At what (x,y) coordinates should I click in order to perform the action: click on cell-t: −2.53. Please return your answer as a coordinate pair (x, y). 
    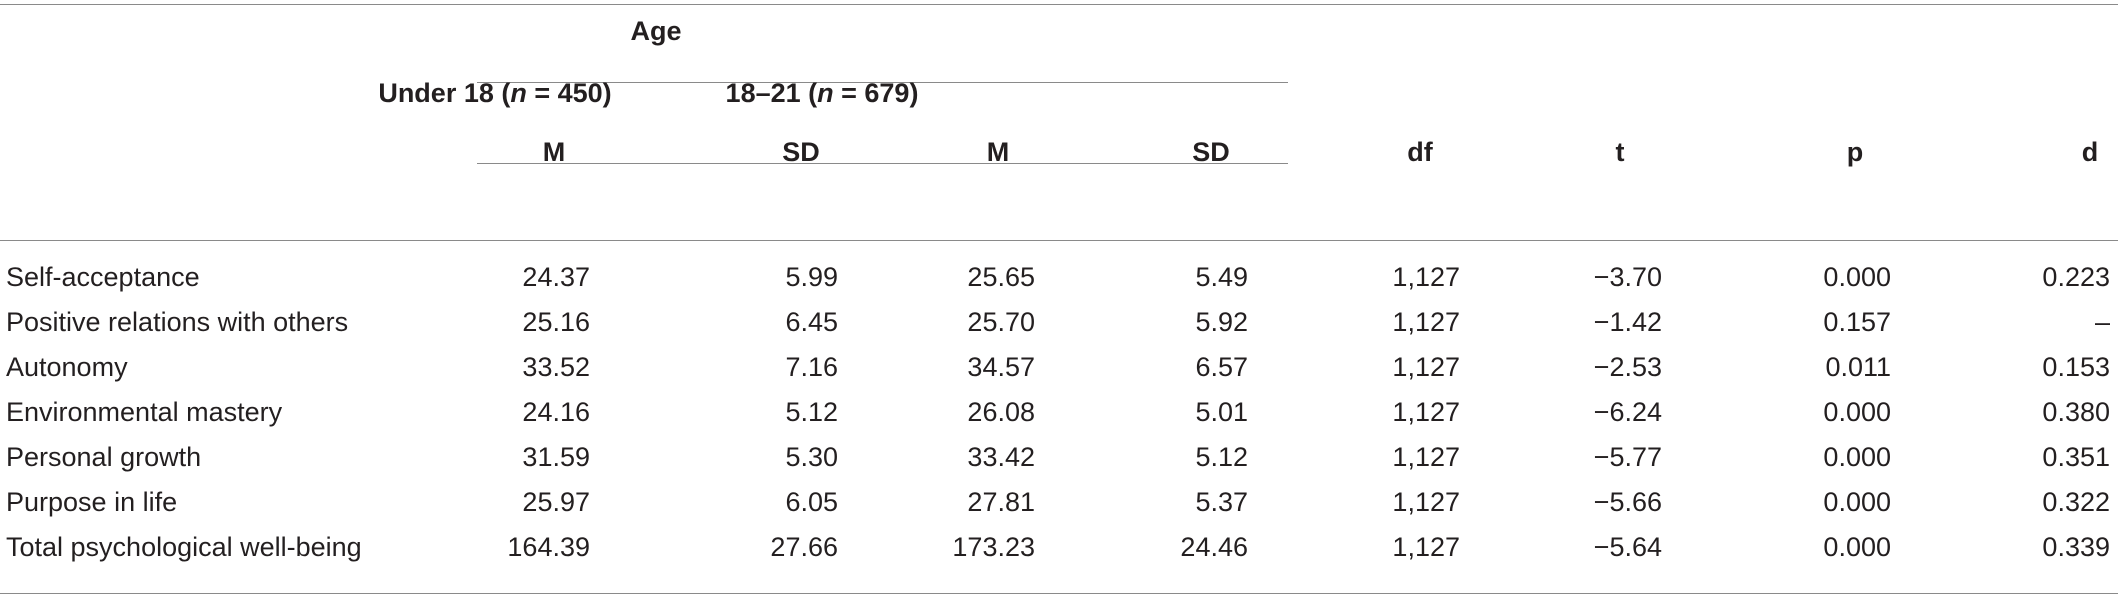
    Looking at the image, I should click on (1627, 367).